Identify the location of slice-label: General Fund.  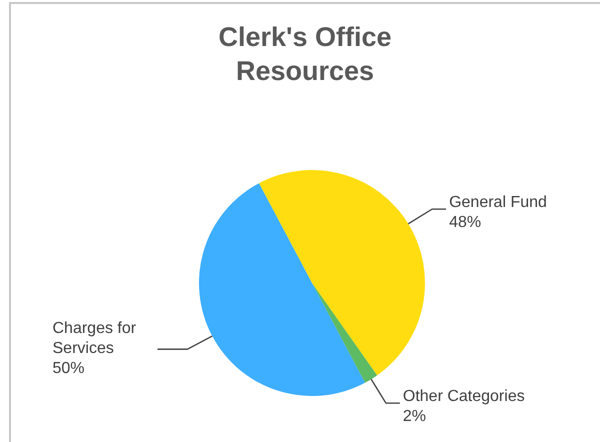
(498, 203).